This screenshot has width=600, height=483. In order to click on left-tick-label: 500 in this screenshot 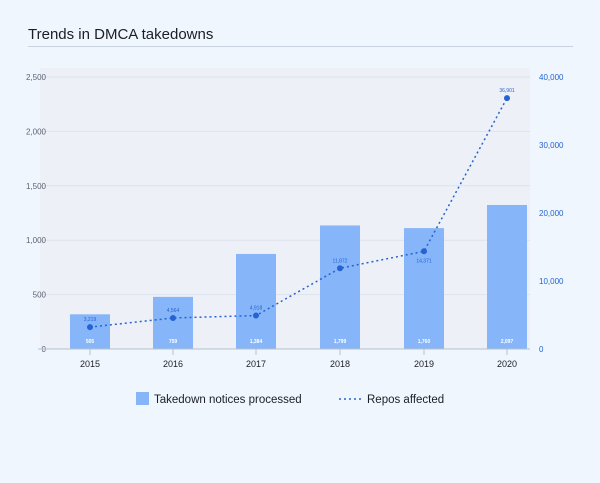, I will do `click(40, 295)`.